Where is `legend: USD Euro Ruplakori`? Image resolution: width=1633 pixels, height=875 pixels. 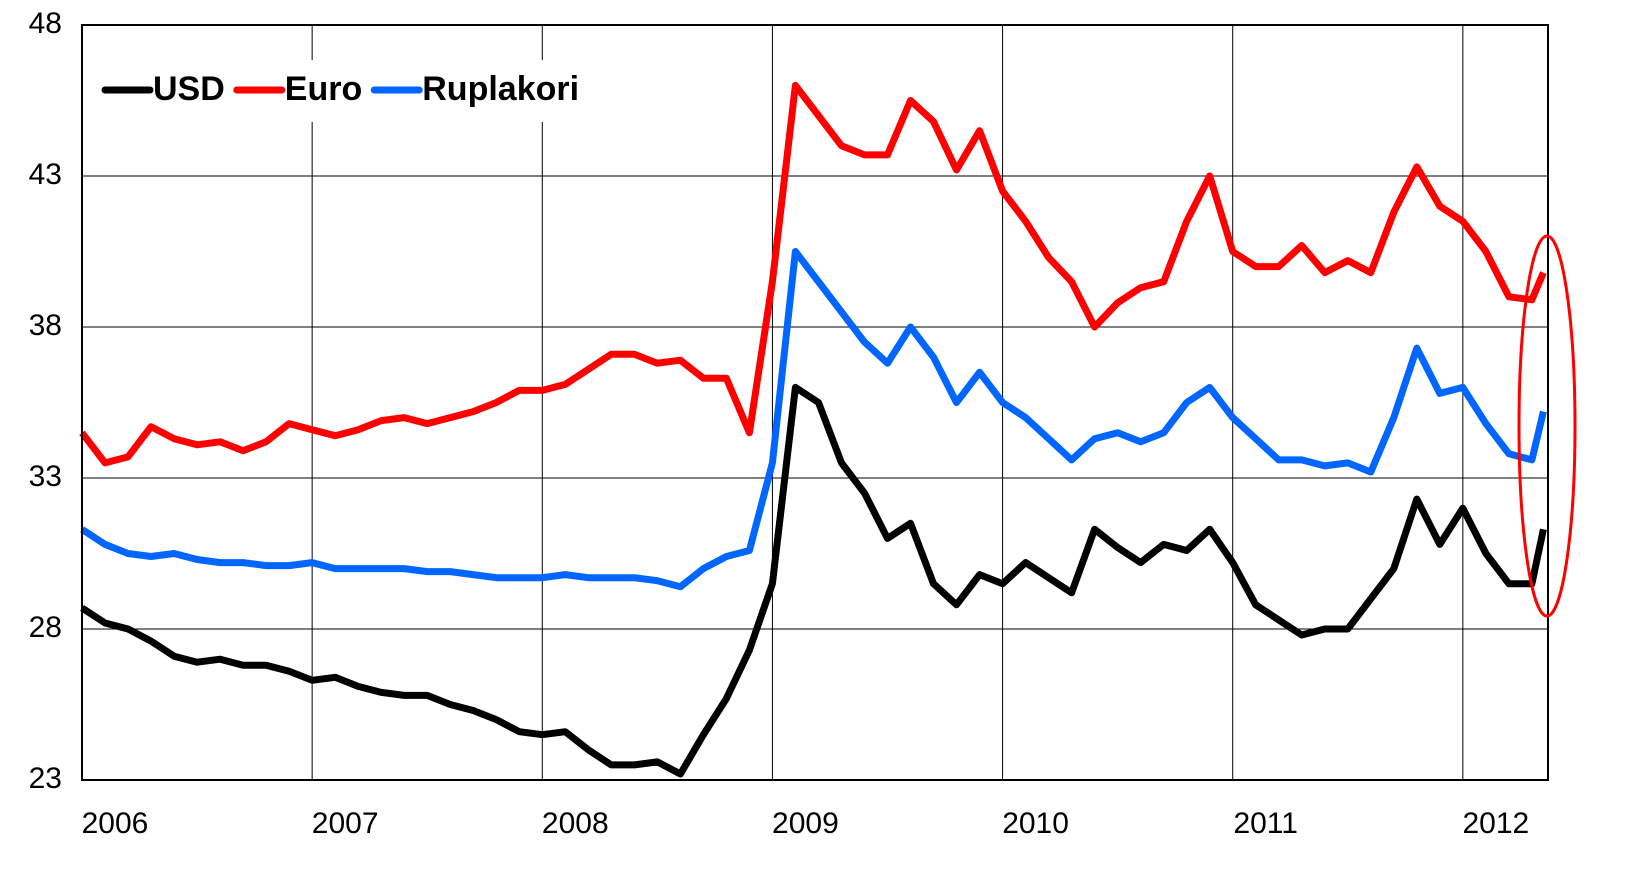 legend: USD Euro Ruplakori is located at coordinates (340, 89).